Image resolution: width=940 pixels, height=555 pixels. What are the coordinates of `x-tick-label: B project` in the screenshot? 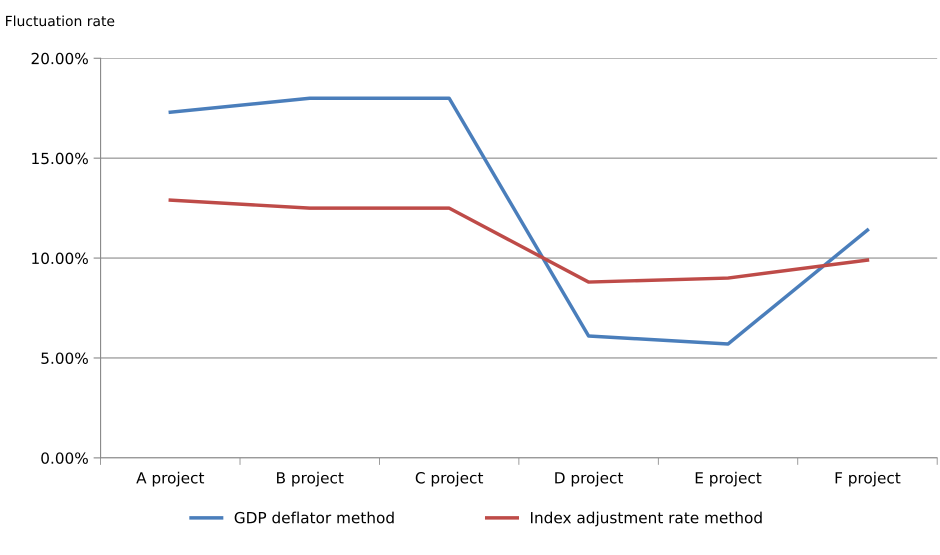 It's located at (310, 479).